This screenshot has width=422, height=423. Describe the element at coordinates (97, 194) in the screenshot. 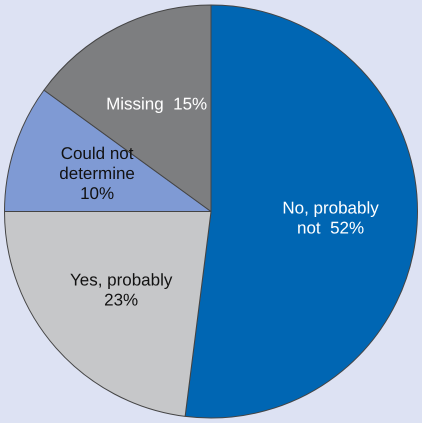

I see `data-label: 10%` at that location.